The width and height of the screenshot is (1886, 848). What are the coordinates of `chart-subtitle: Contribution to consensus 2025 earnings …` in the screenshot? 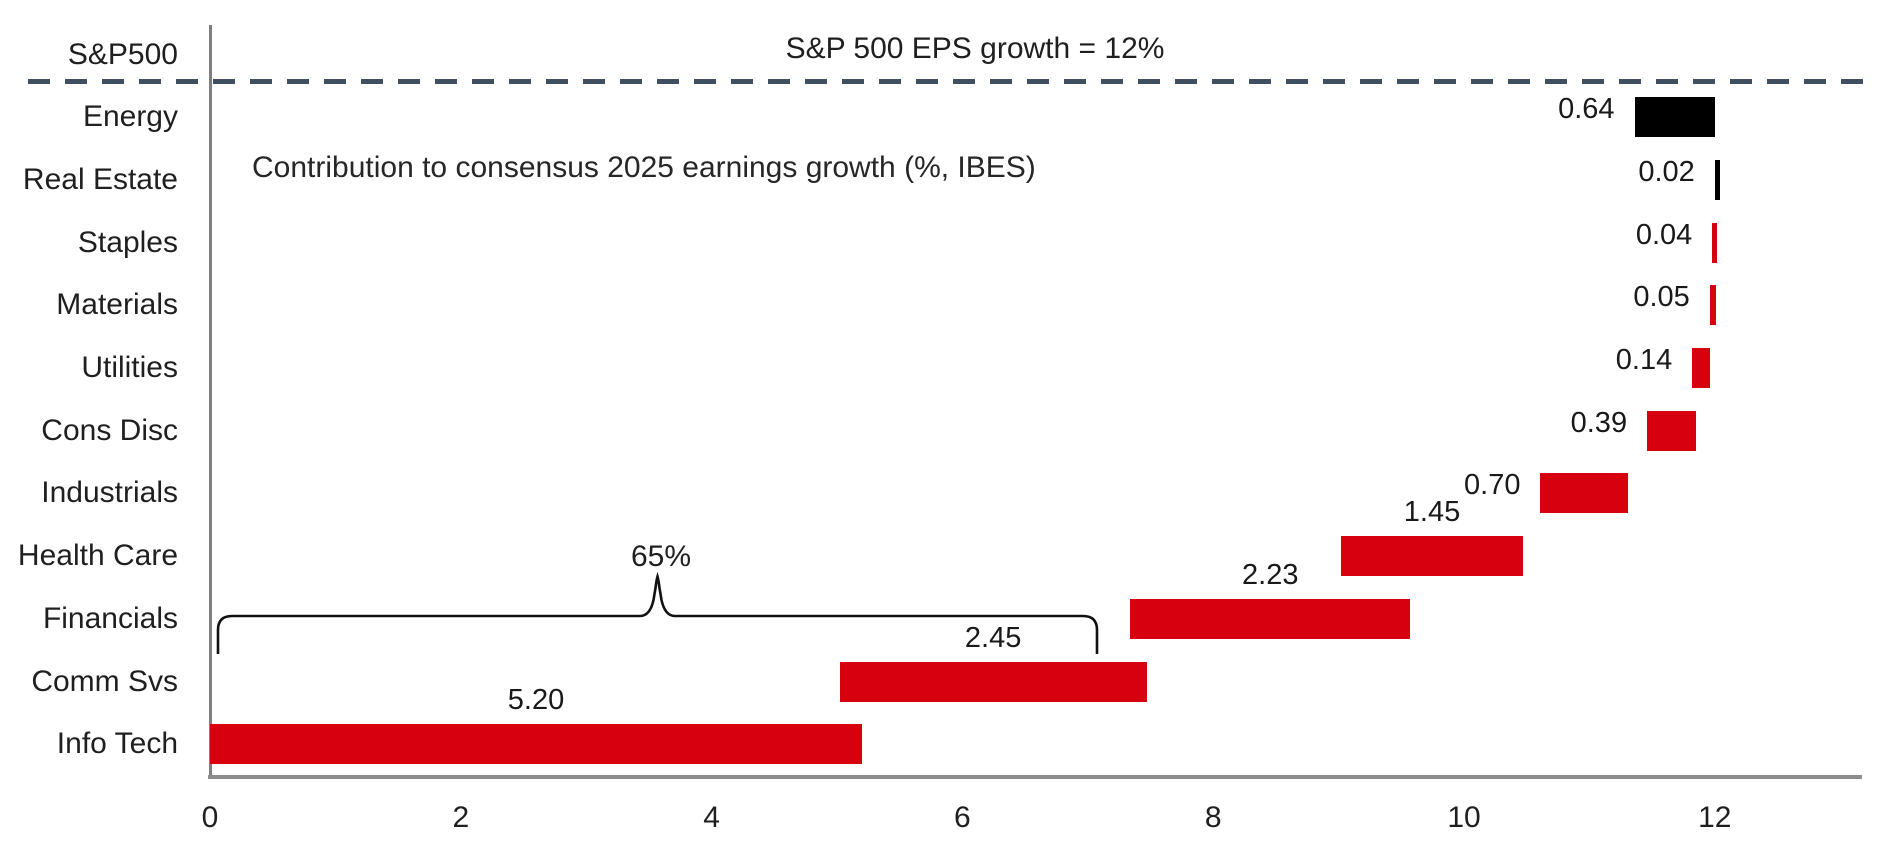 It's located at (644, 167).